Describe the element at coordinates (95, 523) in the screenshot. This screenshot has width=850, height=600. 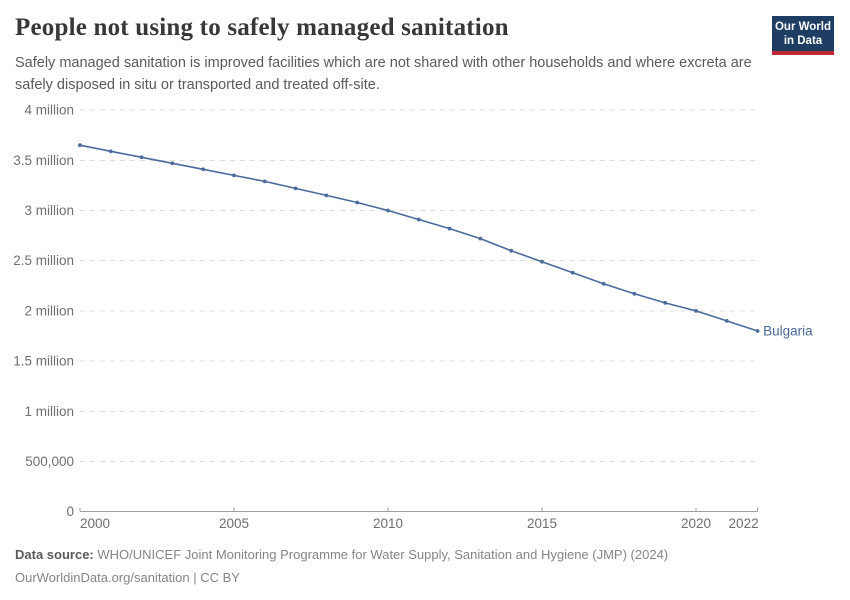
I see `x-tick-label: 2000` at that location.